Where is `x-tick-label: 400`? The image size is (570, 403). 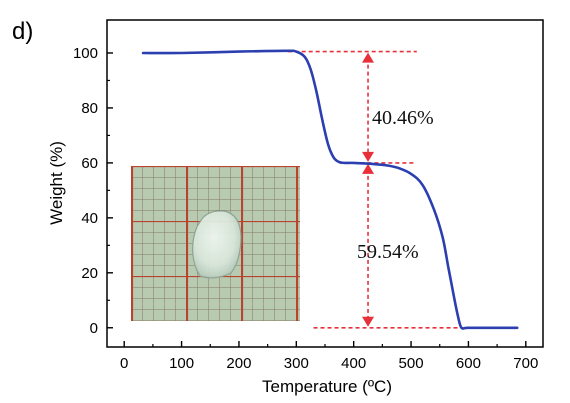 x-tick-label: 400 is located at coordinates (353, 363).